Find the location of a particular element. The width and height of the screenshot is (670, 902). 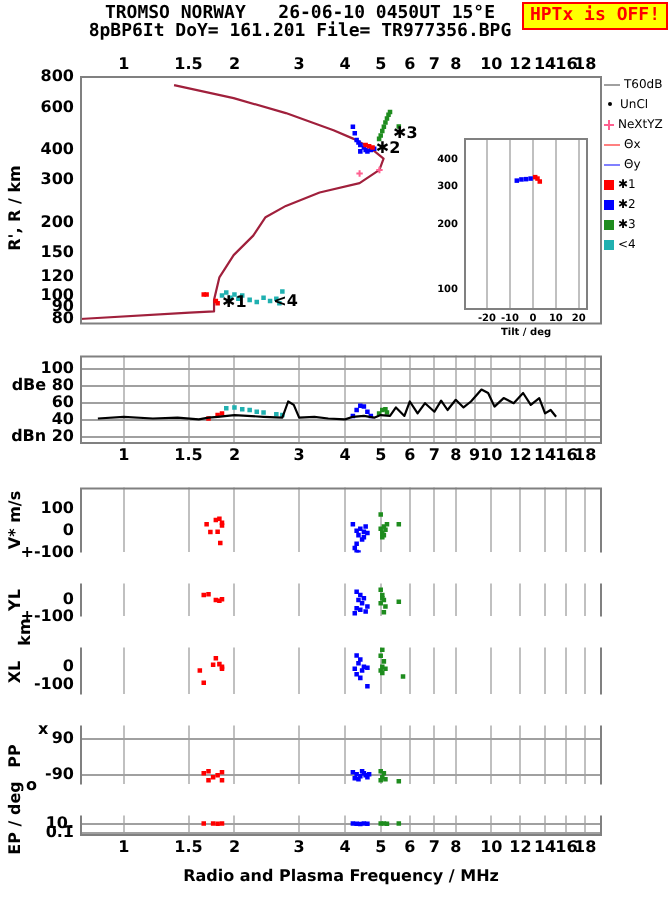

y-tick-label: 400 is located at coordinates (57, 149).